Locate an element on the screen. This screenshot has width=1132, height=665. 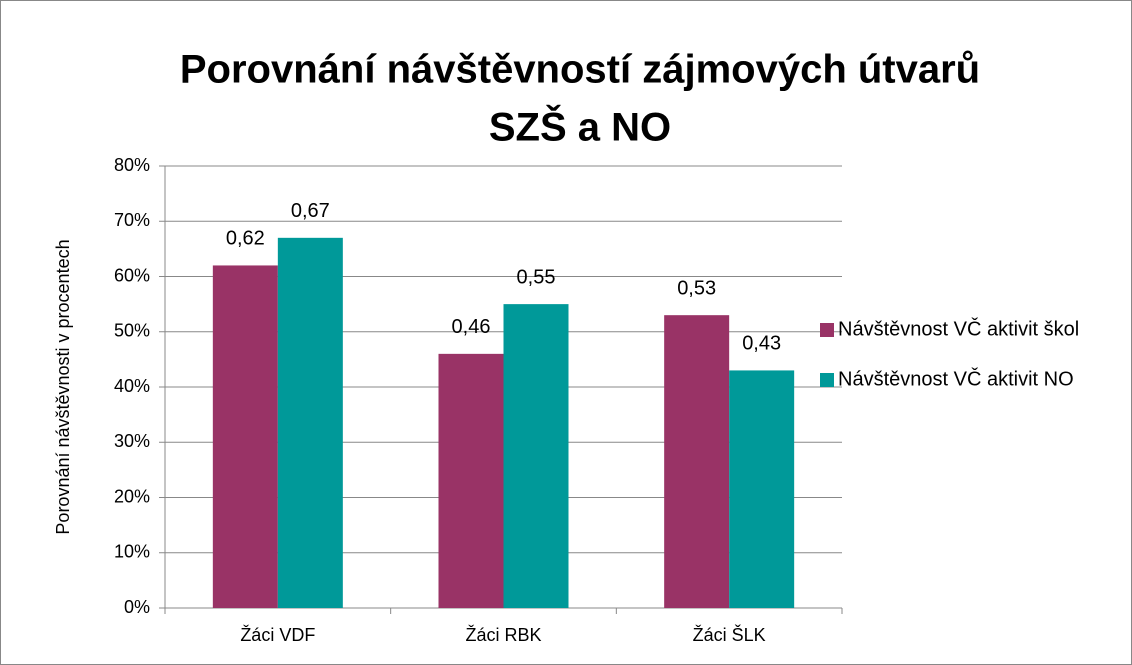
y-axis-label: Porovnání návštěvnosti v procentech is located at coordinates (63, 386).